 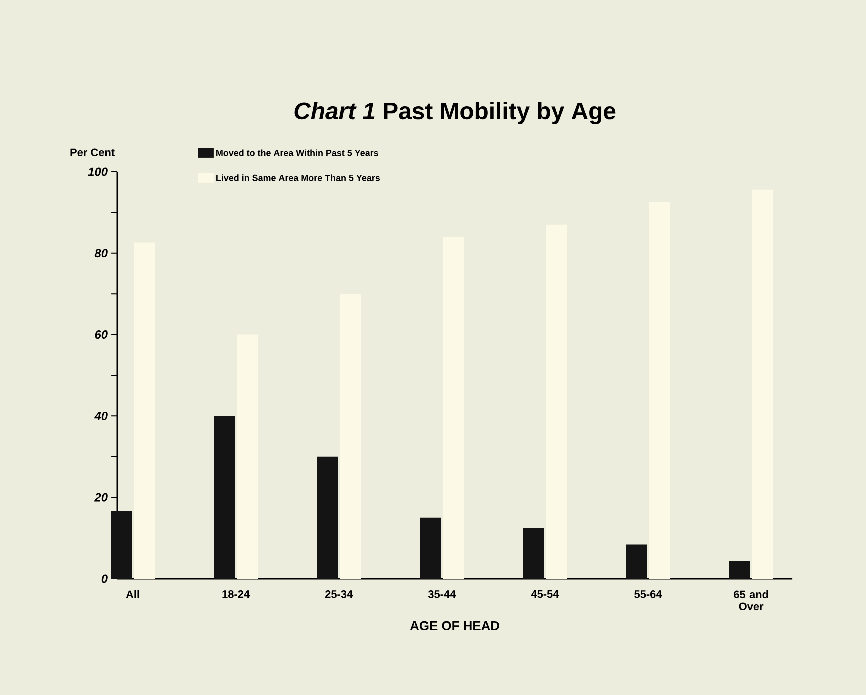 What do you see at coordinates (98, 172) in the screenshot?
I see `y-tick-label: 100` at bounding box center [98, 172].